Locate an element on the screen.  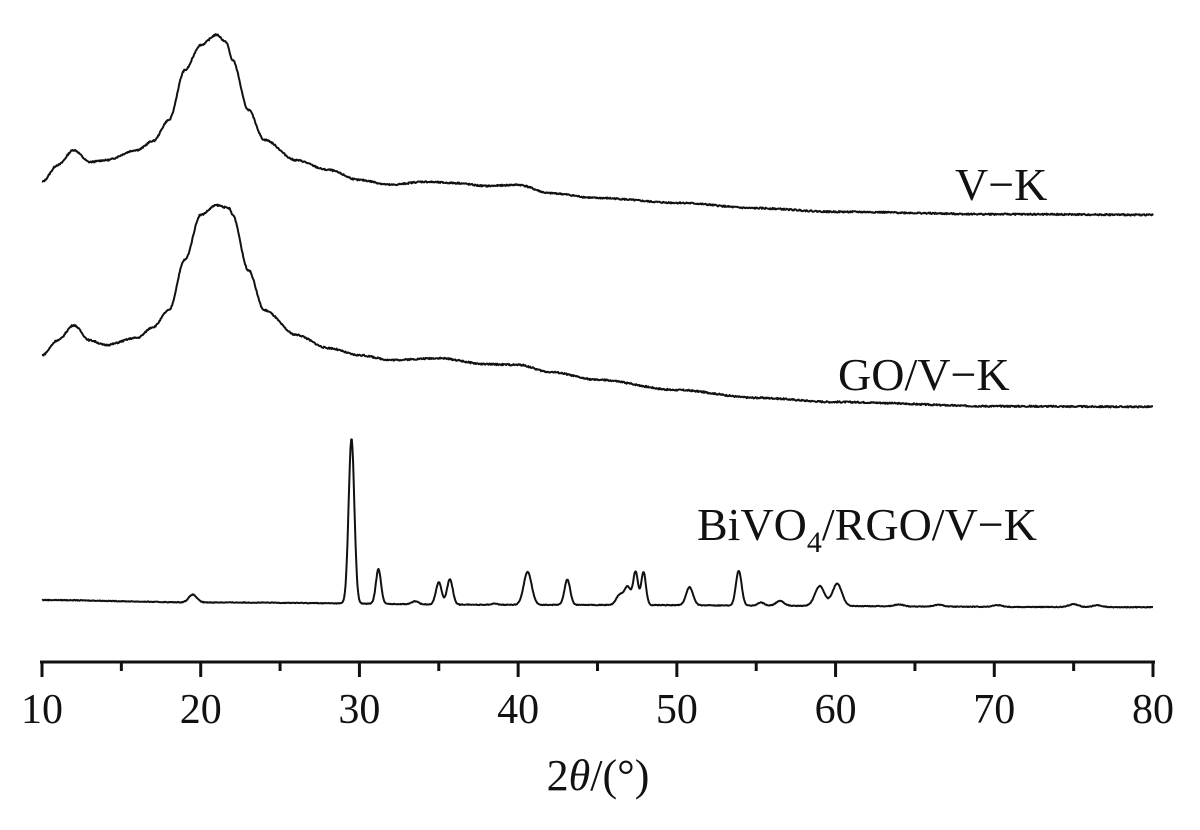
x-title-theta: θ is located at coordinates (580, 775).